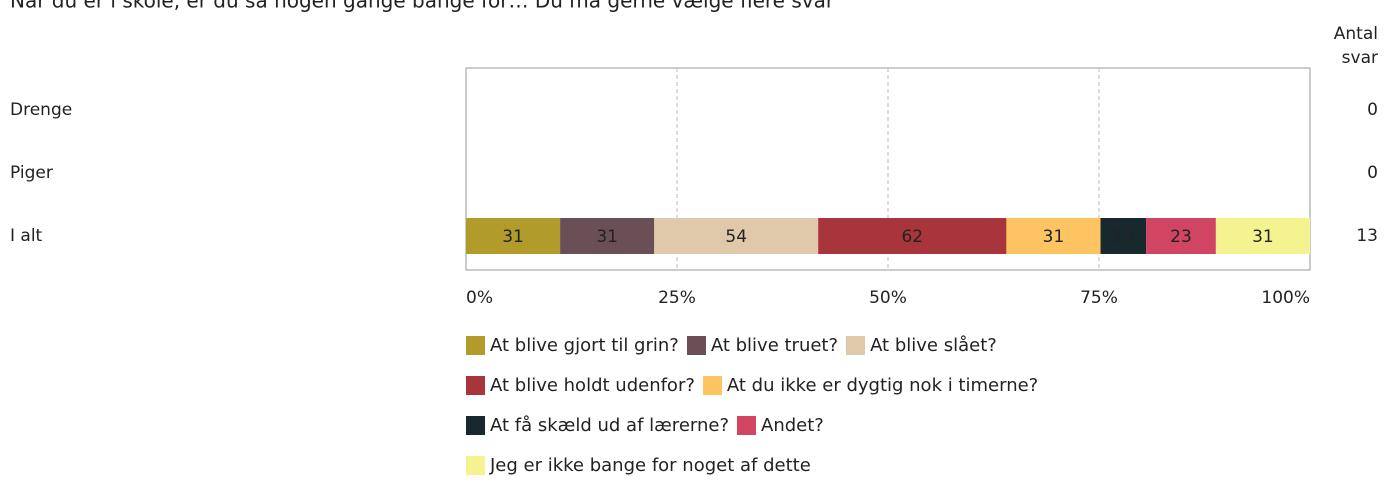 This screenshot has width=1385, height=485. I want to click on legend-label: At blive slået?, so click(933, 345).